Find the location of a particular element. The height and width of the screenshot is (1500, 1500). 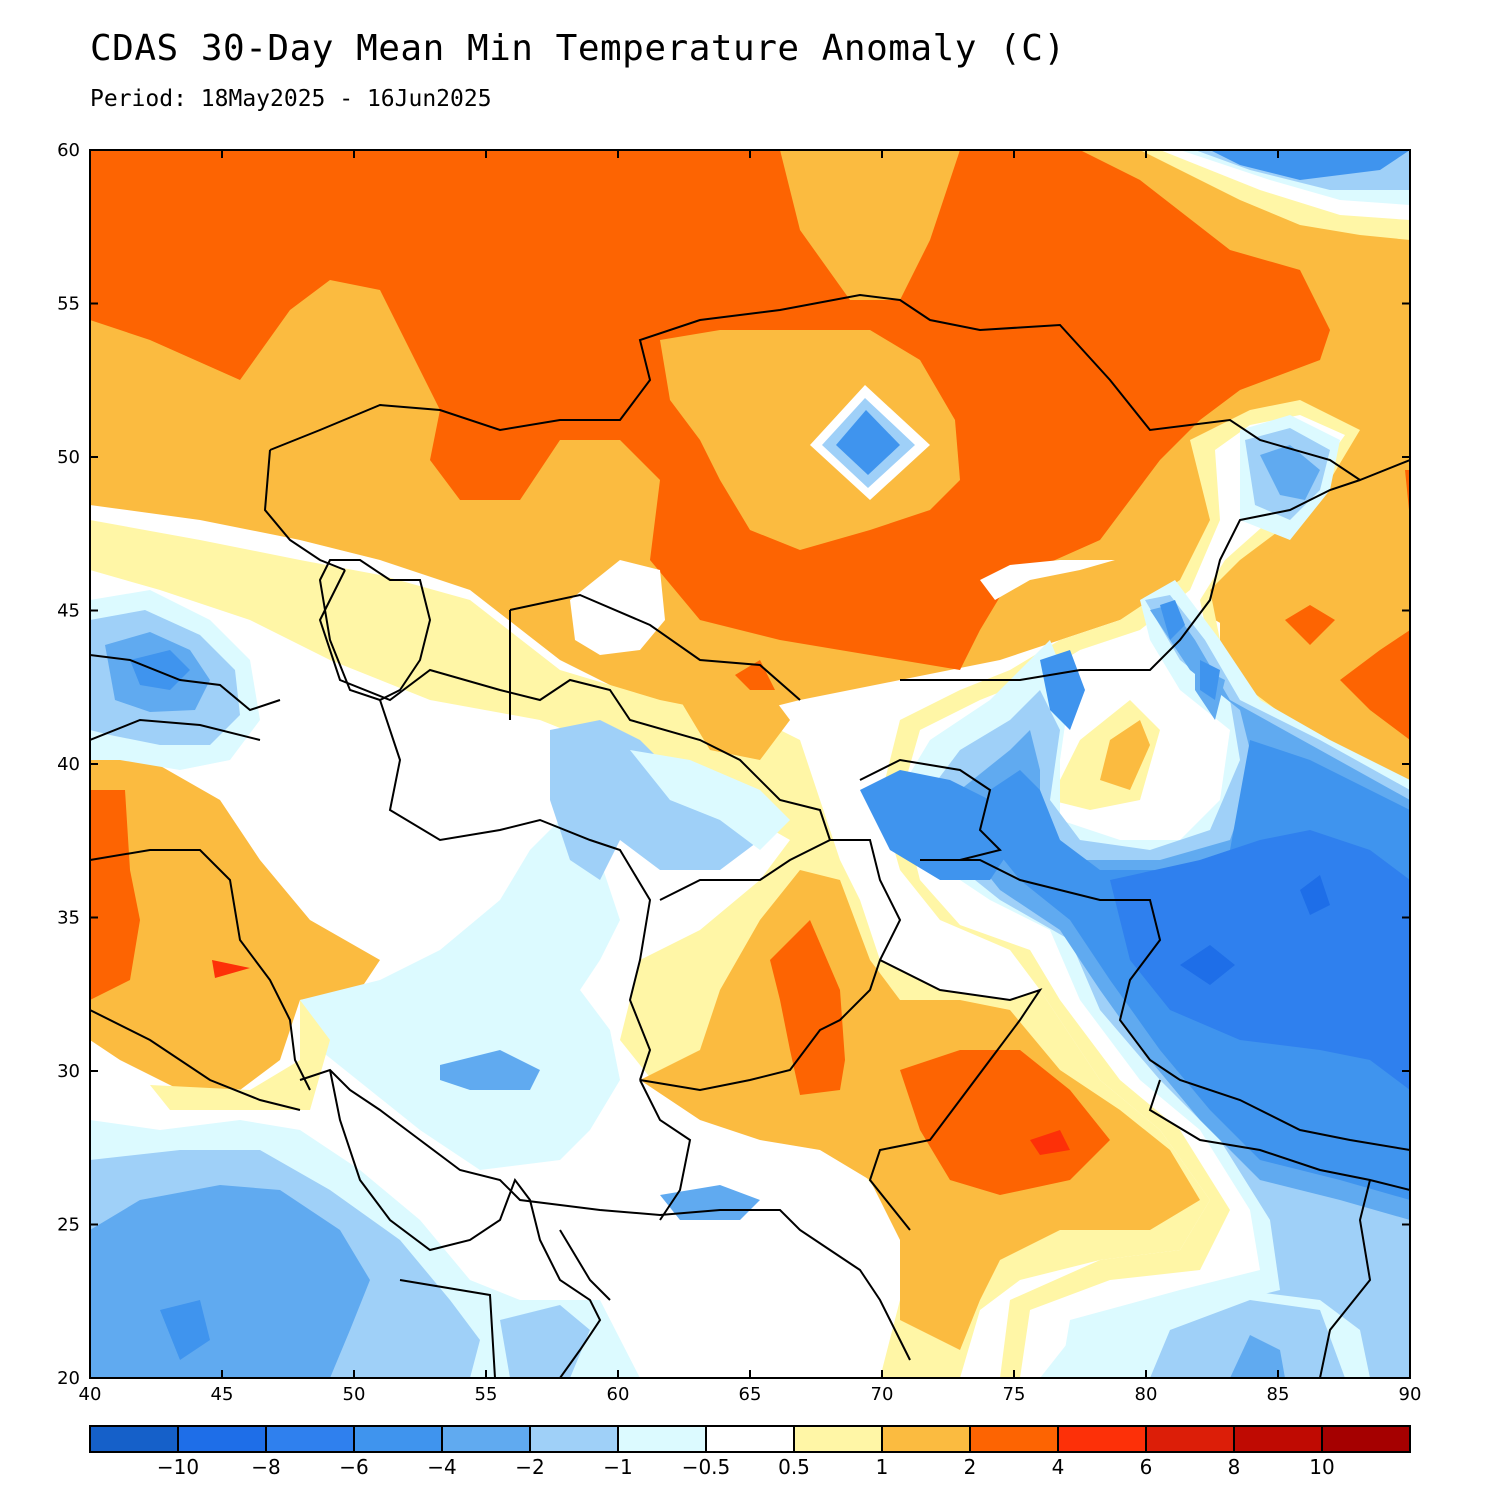

anomaly-region-orange-east1 is located at coordinates (1375, 685).